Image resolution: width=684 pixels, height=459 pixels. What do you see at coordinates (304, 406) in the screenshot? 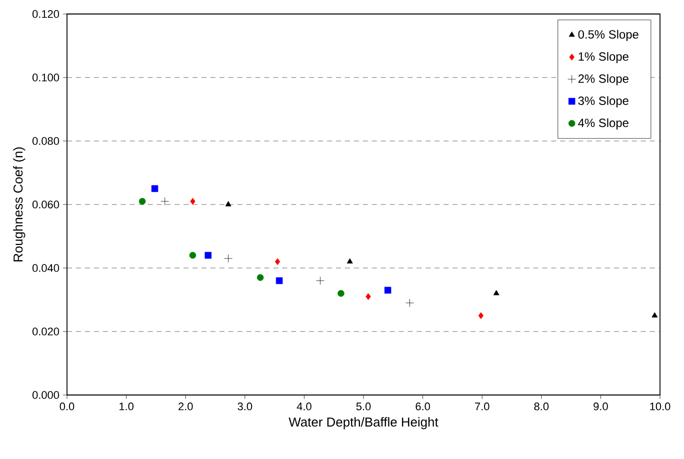
I see `x-tick-label: 4.0` at bounding box center [304, 406].